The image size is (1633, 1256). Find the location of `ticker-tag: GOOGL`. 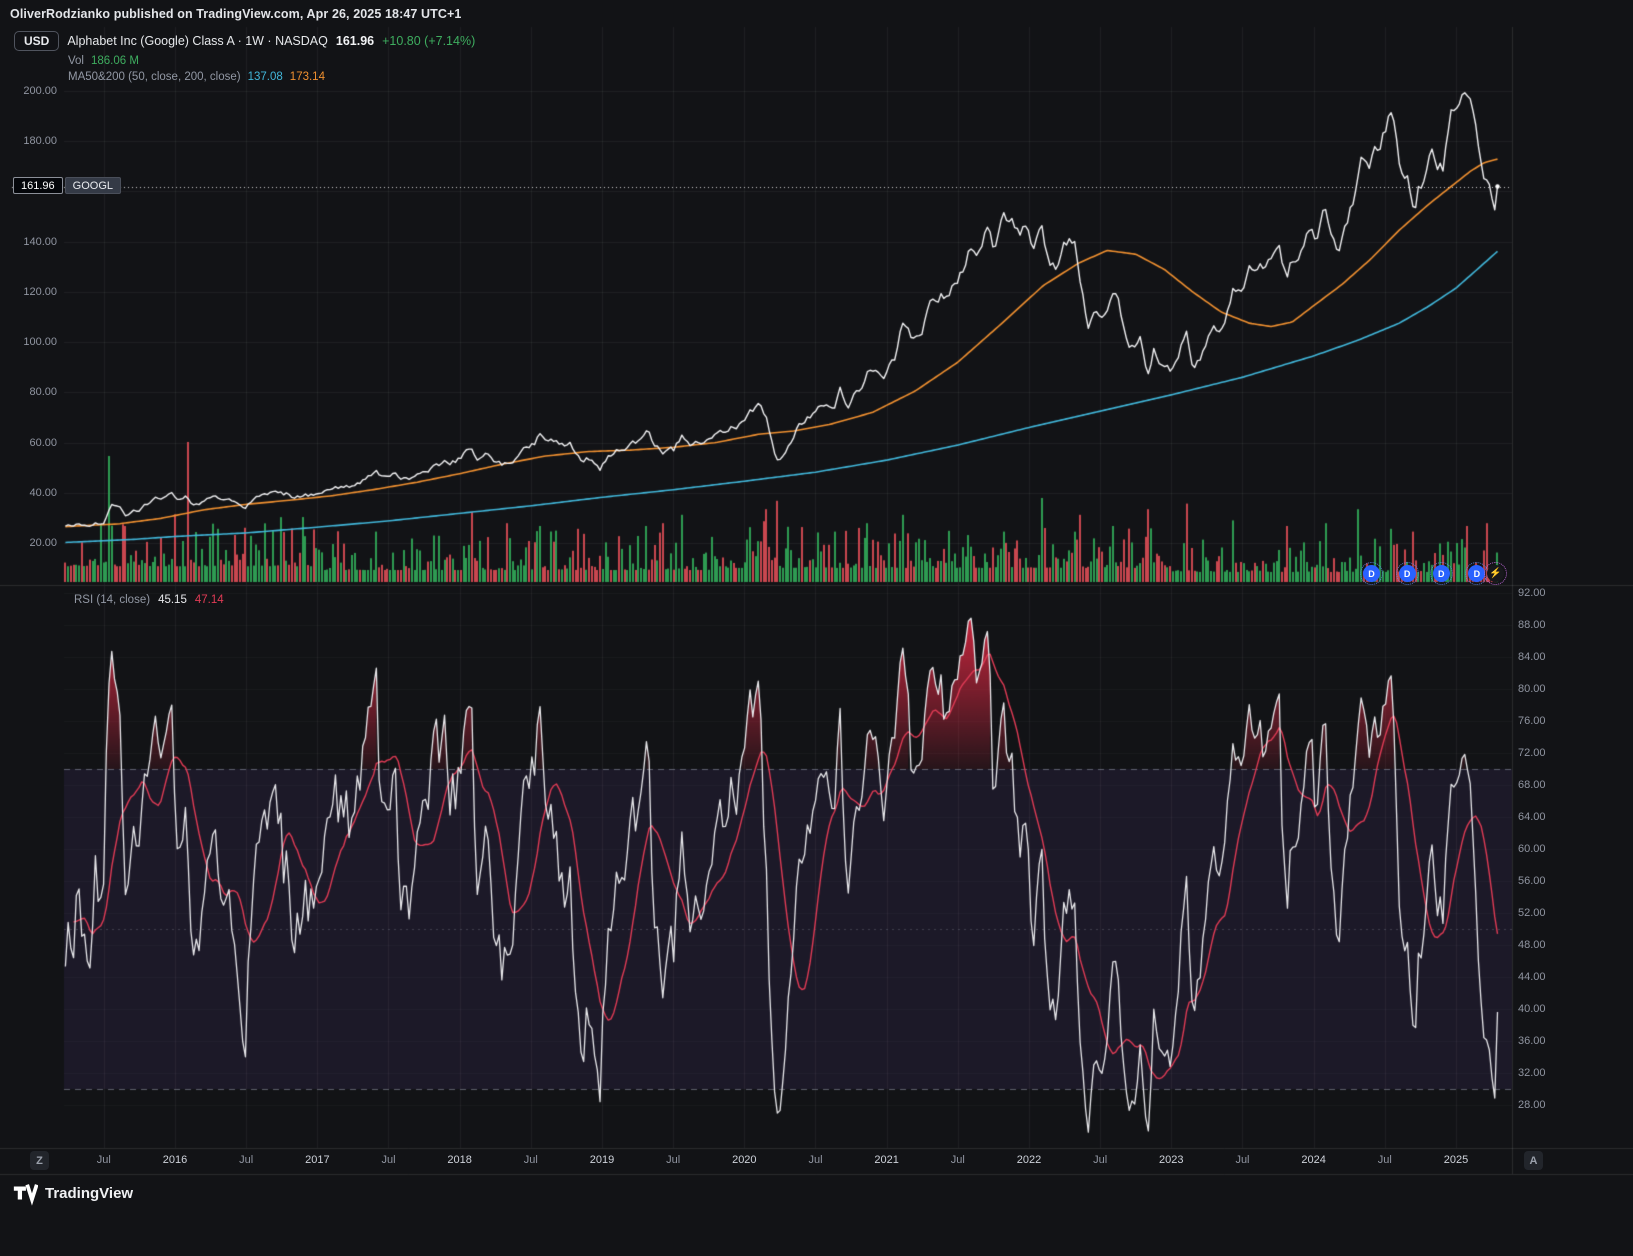

ticker-tag: GOOGL is located at coordinates (92, 185).